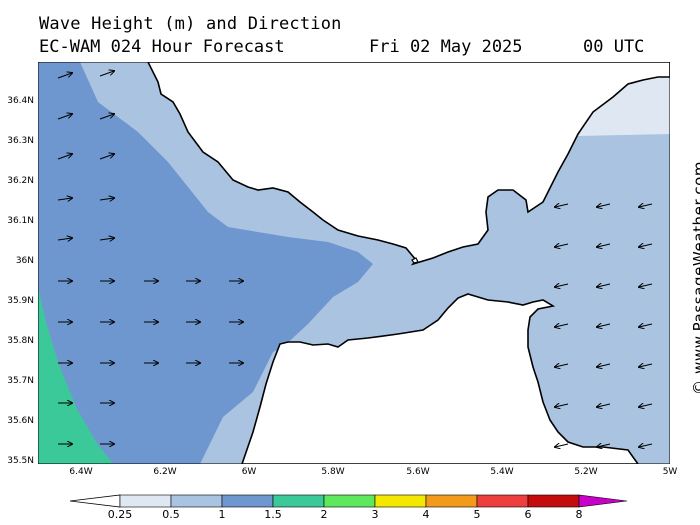  I want to click on forecast-date: Fri 02 May 2025, so click(446, 47).